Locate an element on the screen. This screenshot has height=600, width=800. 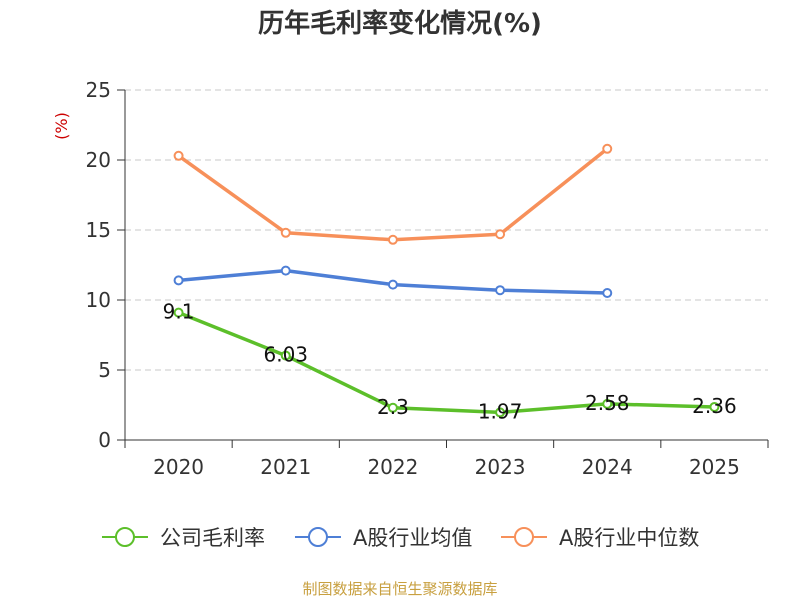
legend: 公司毛利率 A股行业均值 A股行业中位数 is located at coordinates (400, 538).